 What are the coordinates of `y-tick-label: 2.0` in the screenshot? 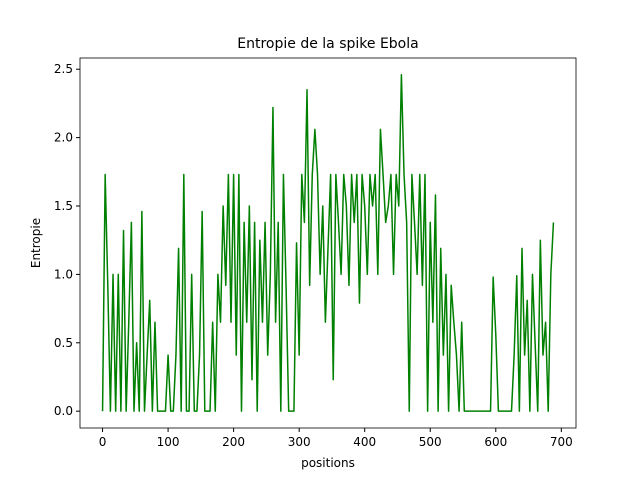 It's located at (63, 138).